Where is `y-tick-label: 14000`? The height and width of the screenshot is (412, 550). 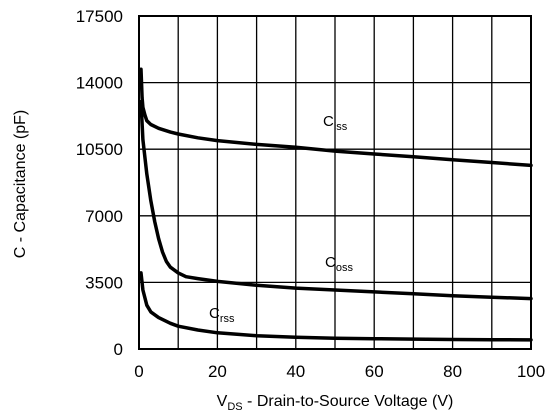
y-tick-label: 14000 is located at coordinates (99, 83).